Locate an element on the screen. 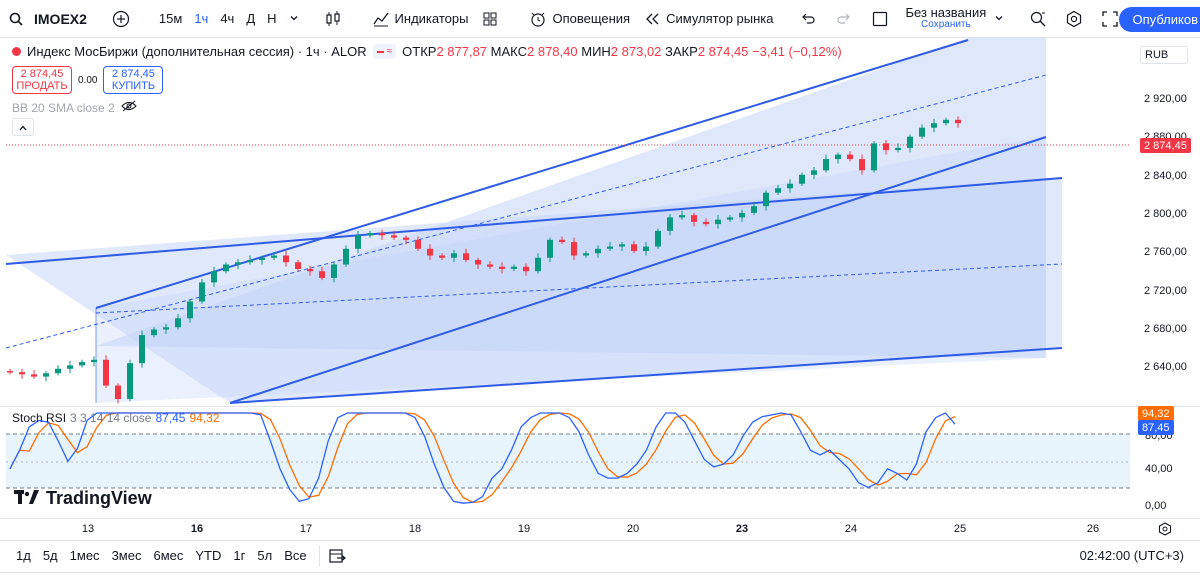 The width and height of the screenshot is (1200, 581). publish-button: Опубликов is located at coordinates (1159, 19).